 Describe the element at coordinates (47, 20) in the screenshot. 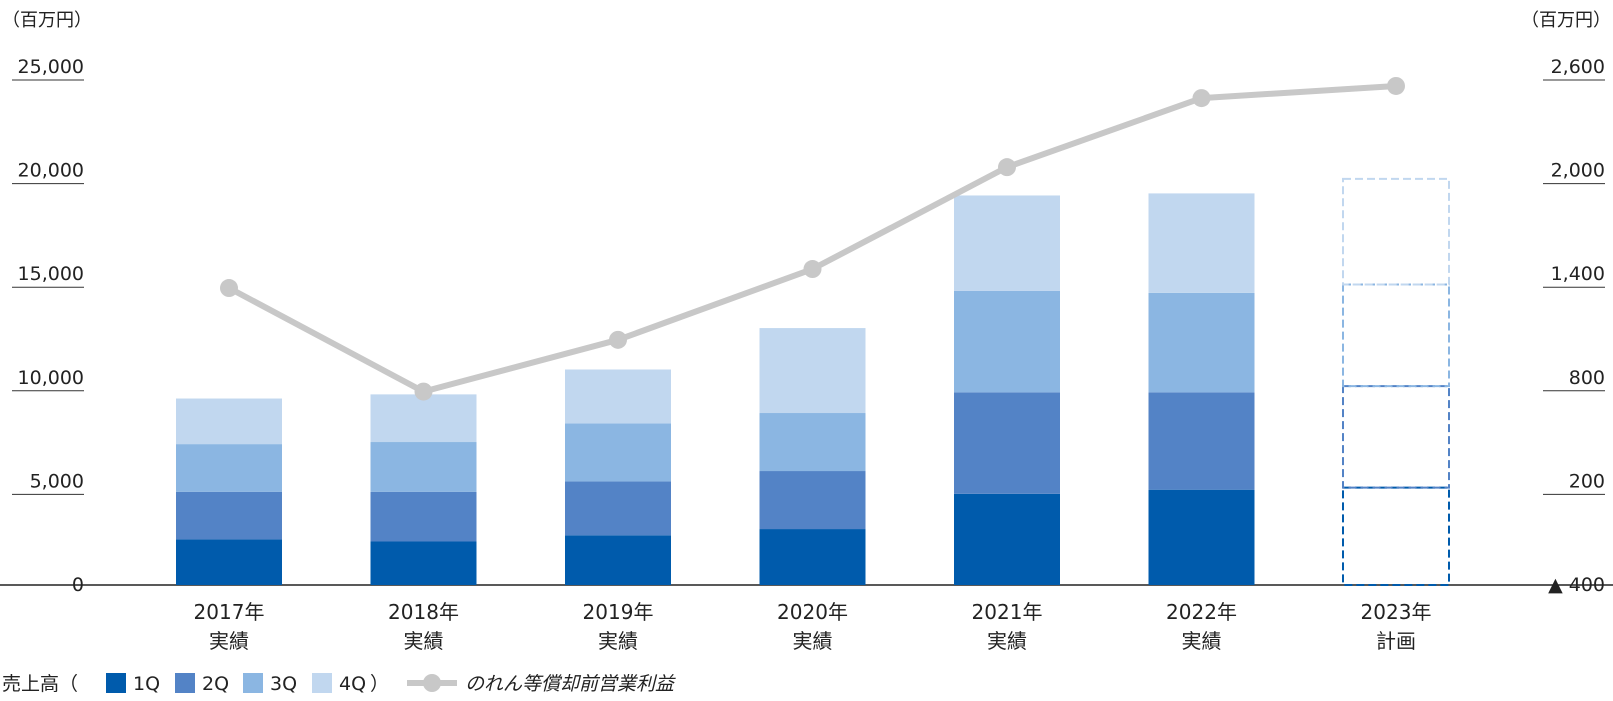

I see `left-axis-unit: （百万円）` at that location.